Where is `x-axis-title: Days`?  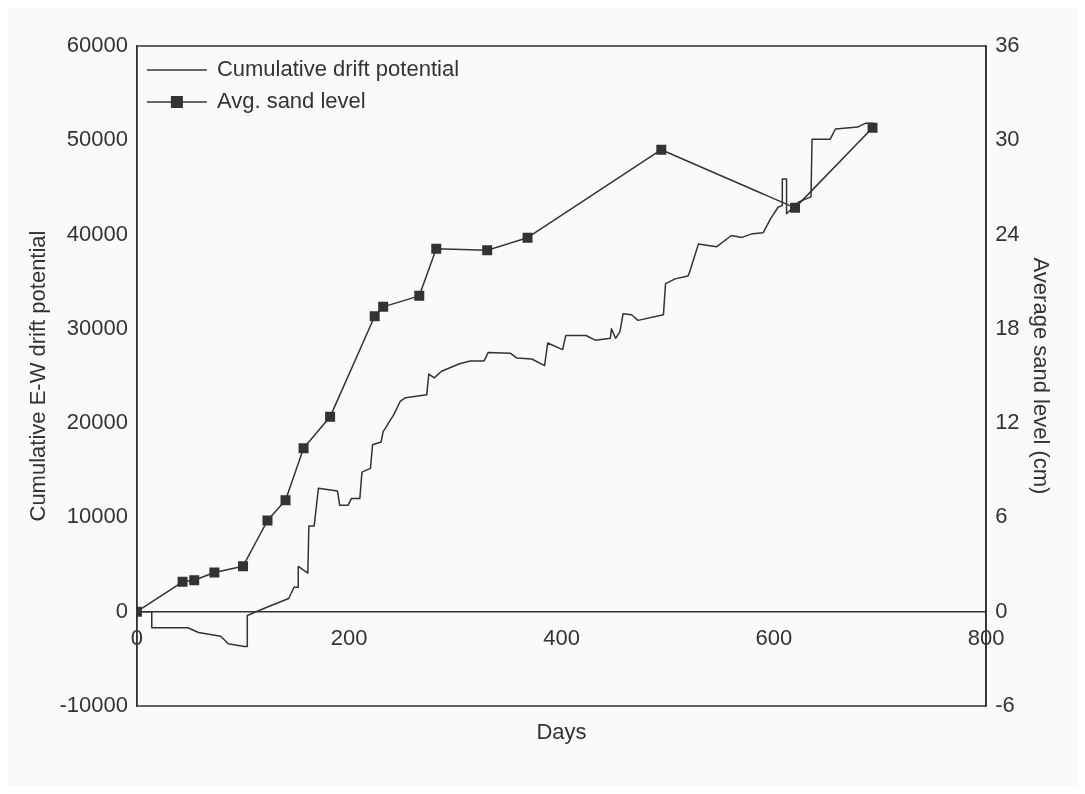
x-axis-title: Days is located at coordinates (561, 732).